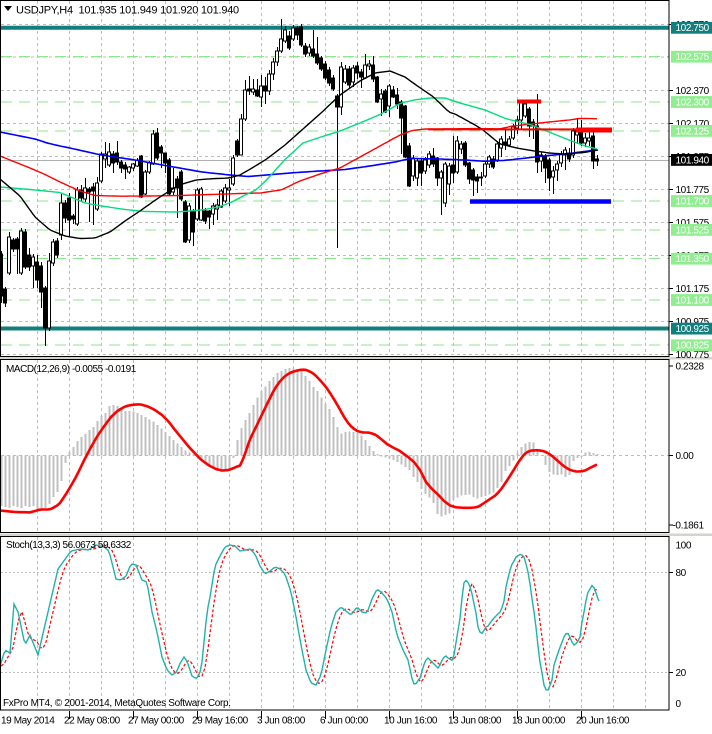 The image size is (712, 734). I want to click on svg-text: -0.1861, so click(689, 526).